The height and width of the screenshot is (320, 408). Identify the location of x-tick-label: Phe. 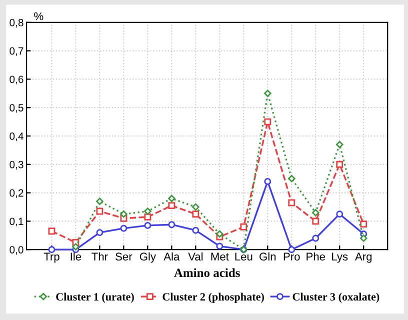
(316, 256).